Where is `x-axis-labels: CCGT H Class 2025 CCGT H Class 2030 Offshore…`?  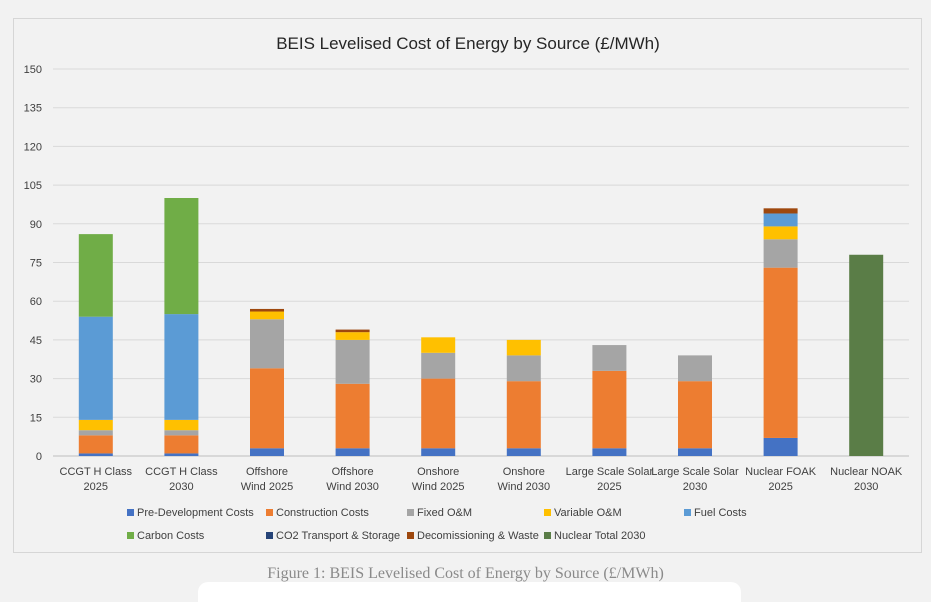
x-axis-labels: CCGT H Class 2025 CCGT H Class 2030 Offshore… is located at coordinates (481, 479).